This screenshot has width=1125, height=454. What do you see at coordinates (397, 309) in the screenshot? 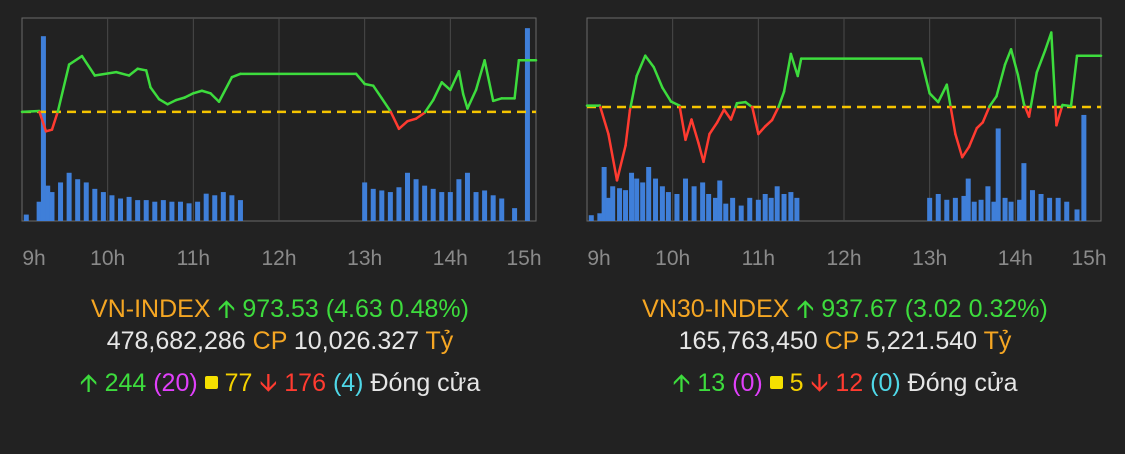
I see `index-change: (4.63 0.48%)` at bounding box center [397, 309].